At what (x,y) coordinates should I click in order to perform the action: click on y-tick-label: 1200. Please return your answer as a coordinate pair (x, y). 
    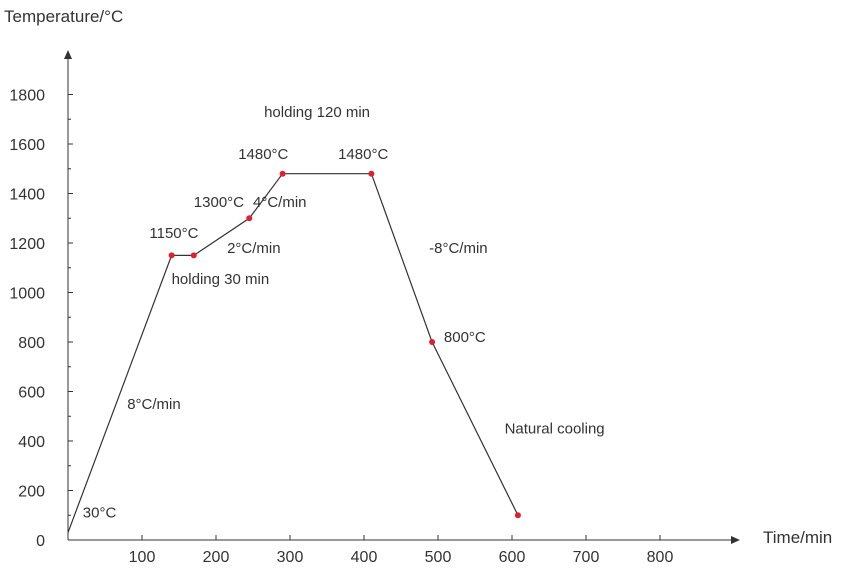
    Looking at the image, I should click on (27, 244).